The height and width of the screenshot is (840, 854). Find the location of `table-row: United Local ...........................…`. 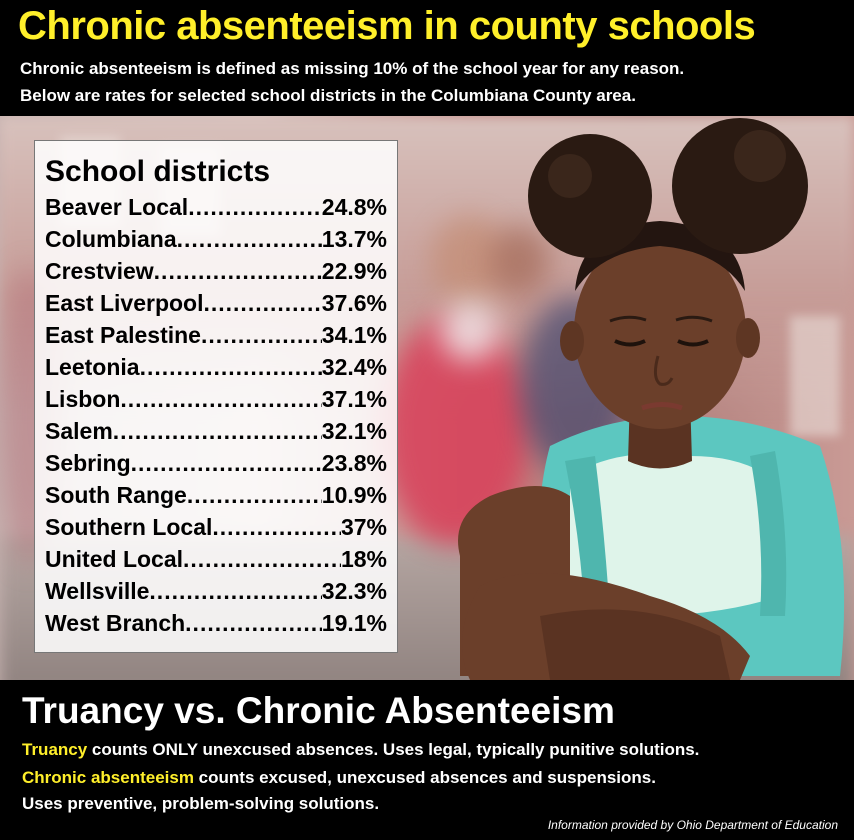

table-row: United Local ...........................… is located at coordinates (216, 561).